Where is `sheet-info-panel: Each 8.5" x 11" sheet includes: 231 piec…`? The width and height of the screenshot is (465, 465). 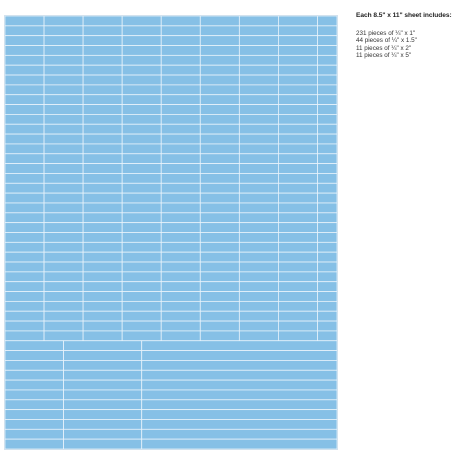 sheet-info-panel: Each 8.5" x 11" sheet includes: 231 piec… is located at coordinates (410, 35).